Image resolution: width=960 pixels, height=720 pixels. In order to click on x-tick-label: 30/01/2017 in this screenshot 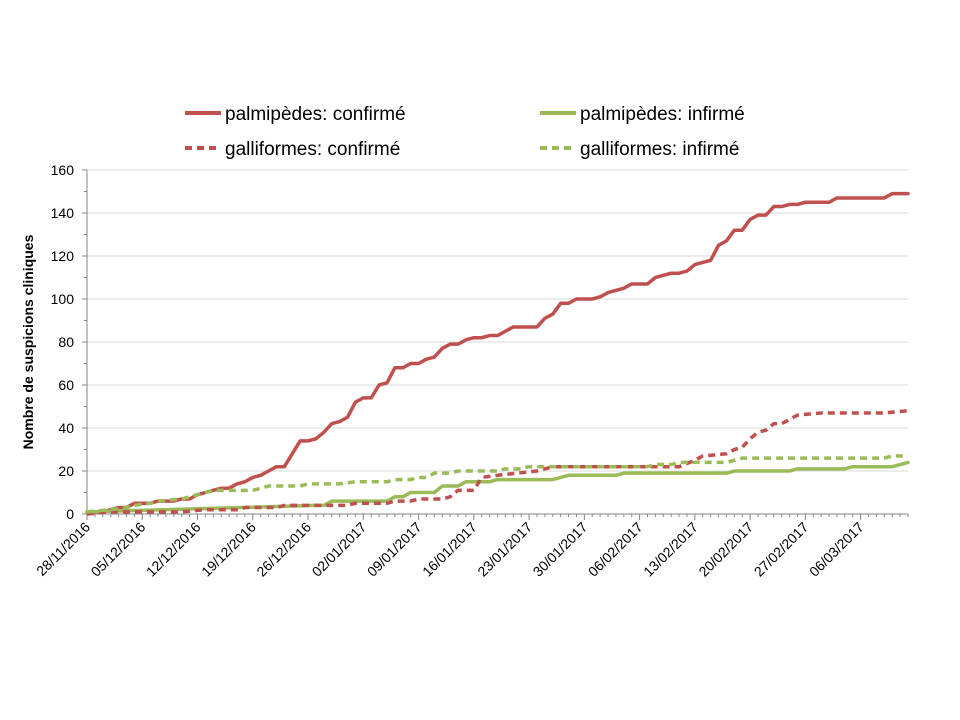, I will do `click(560, 549)`.